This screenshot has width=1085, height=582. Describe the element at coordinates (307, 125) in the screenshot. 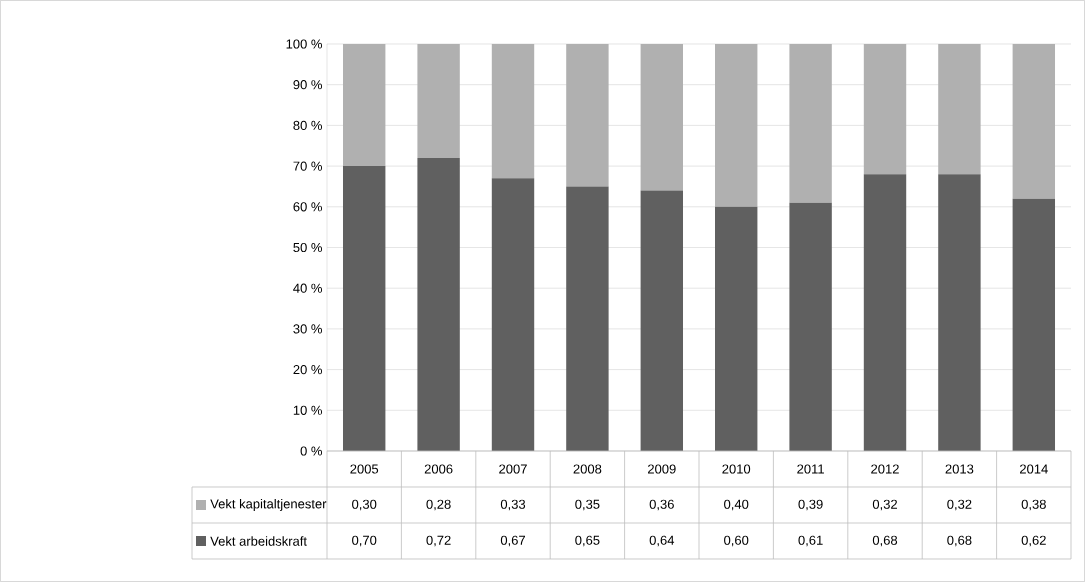

I see `y-tick-label: 80 %` at that location.